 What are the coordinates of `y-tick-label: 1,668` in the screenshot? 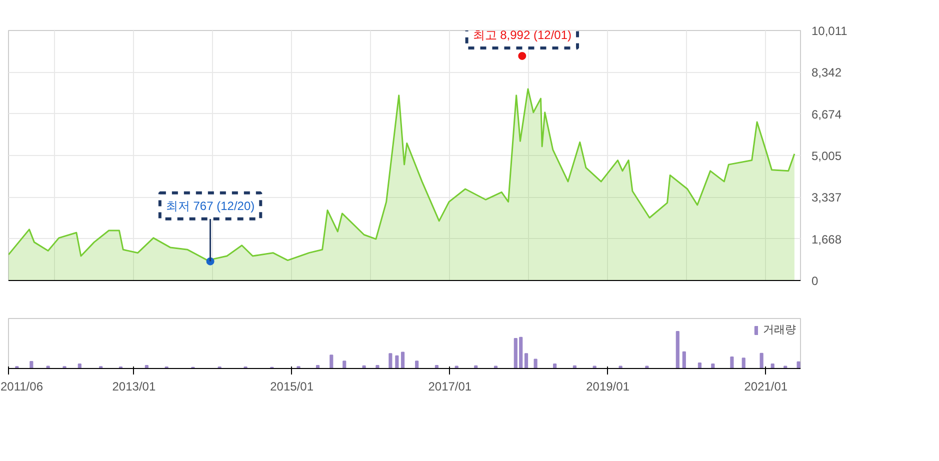 It's located at (827, 239).